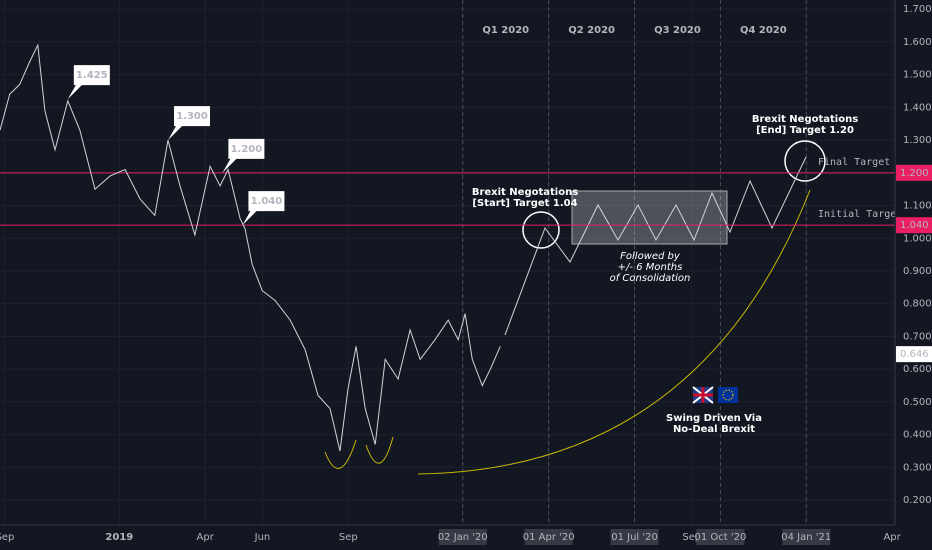 The height and width of the screenshot is (550, 932). I want to click on path-arrows, so click(655, 246).